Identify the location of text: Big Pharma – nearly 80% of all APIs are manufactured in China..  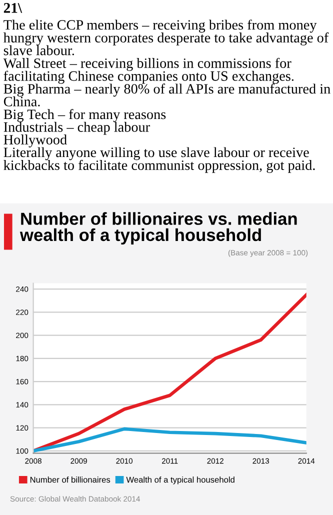
(167, 95).